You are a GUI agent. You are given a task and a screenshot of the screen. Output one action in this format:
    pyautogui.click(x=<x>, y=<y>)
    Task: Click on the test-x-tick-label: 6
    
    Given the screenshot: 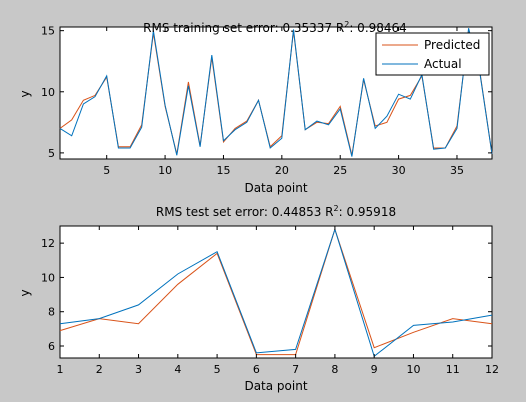 What is the action you would take?
    pyautogui.click(x=256, y=369)
    